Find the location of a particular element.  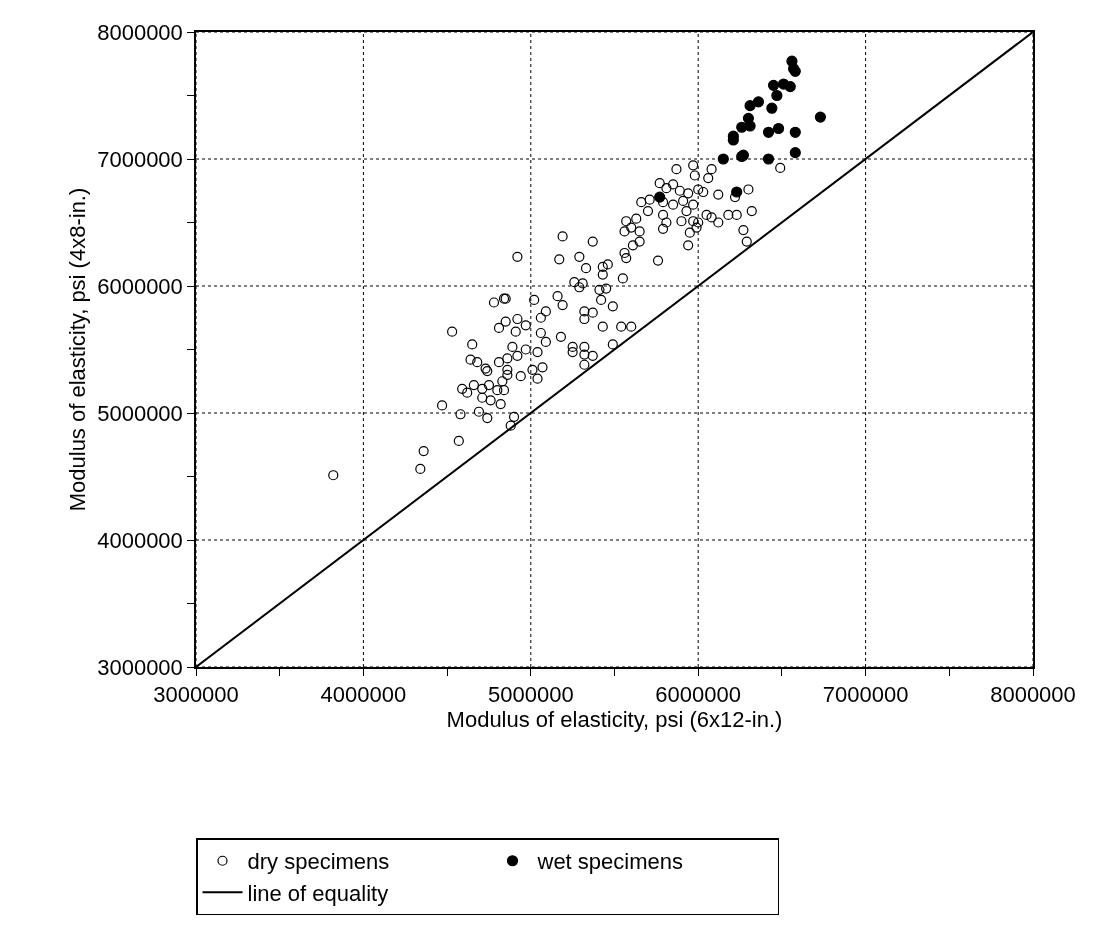

y-tick-label: 5000000 is located at coordinates (140, 413).